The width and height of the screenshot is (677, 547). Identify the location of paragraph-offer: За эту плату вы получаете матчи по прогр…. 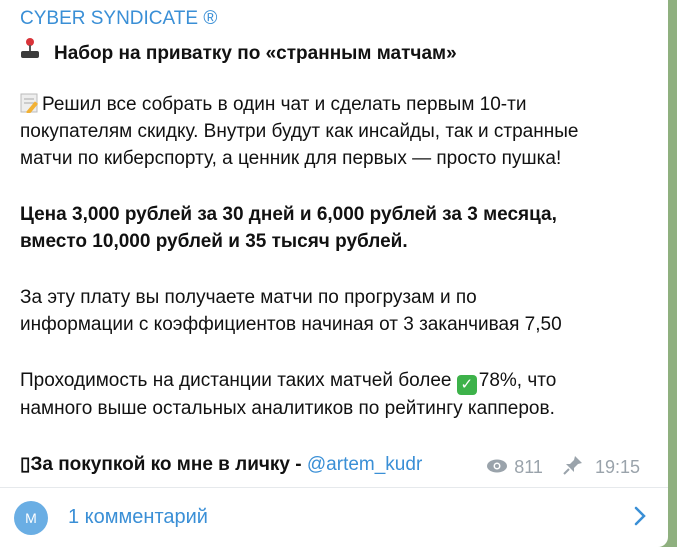
(340, 311).